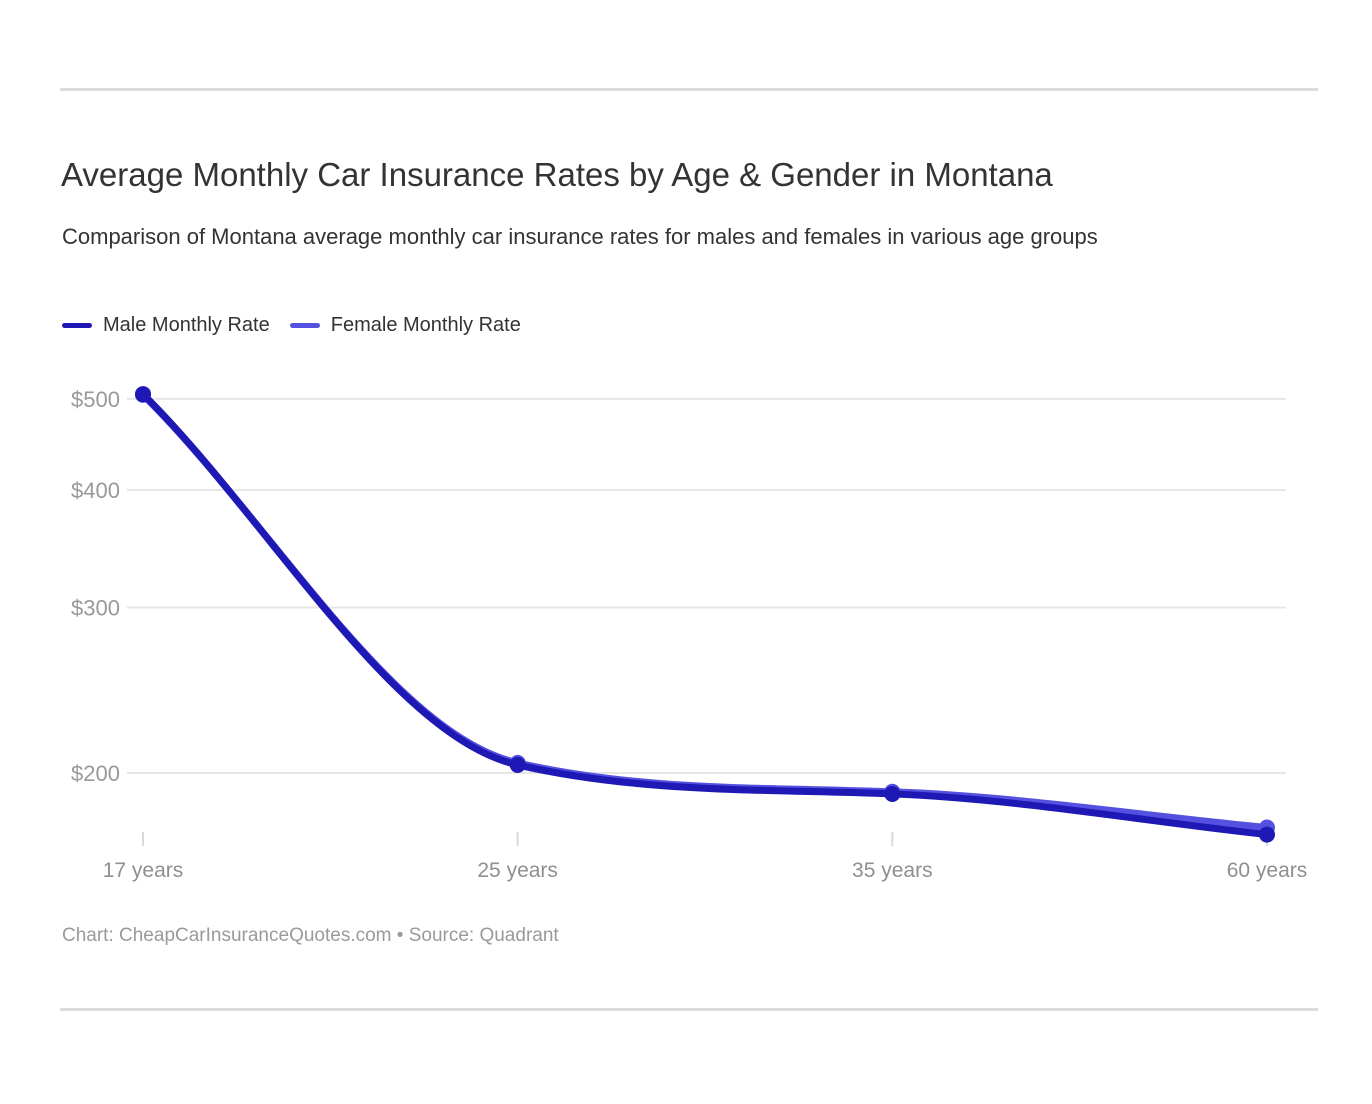 The image size is (1372, 1104). What do you see at coordinates (1267, 870) in the screenshot?
I see `x-axis-label: 60 years` at bounding box center [1267, 870].